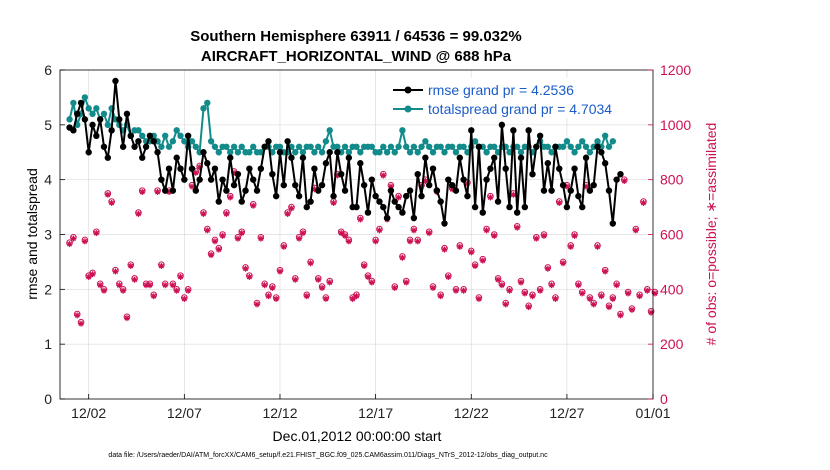 This screenshot has height=470, width=830. Describe the element at coordinates (279, 413) in the screenshot. I see `x-tick-label: 12/12` at that location.